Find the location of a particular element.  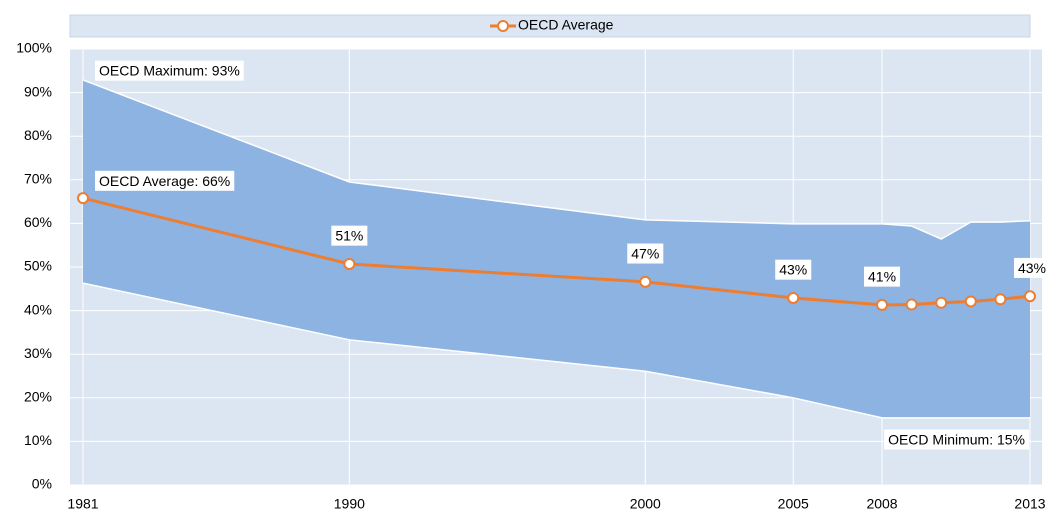

x-tick-label: 2008 is located at coordinates (881, 504).